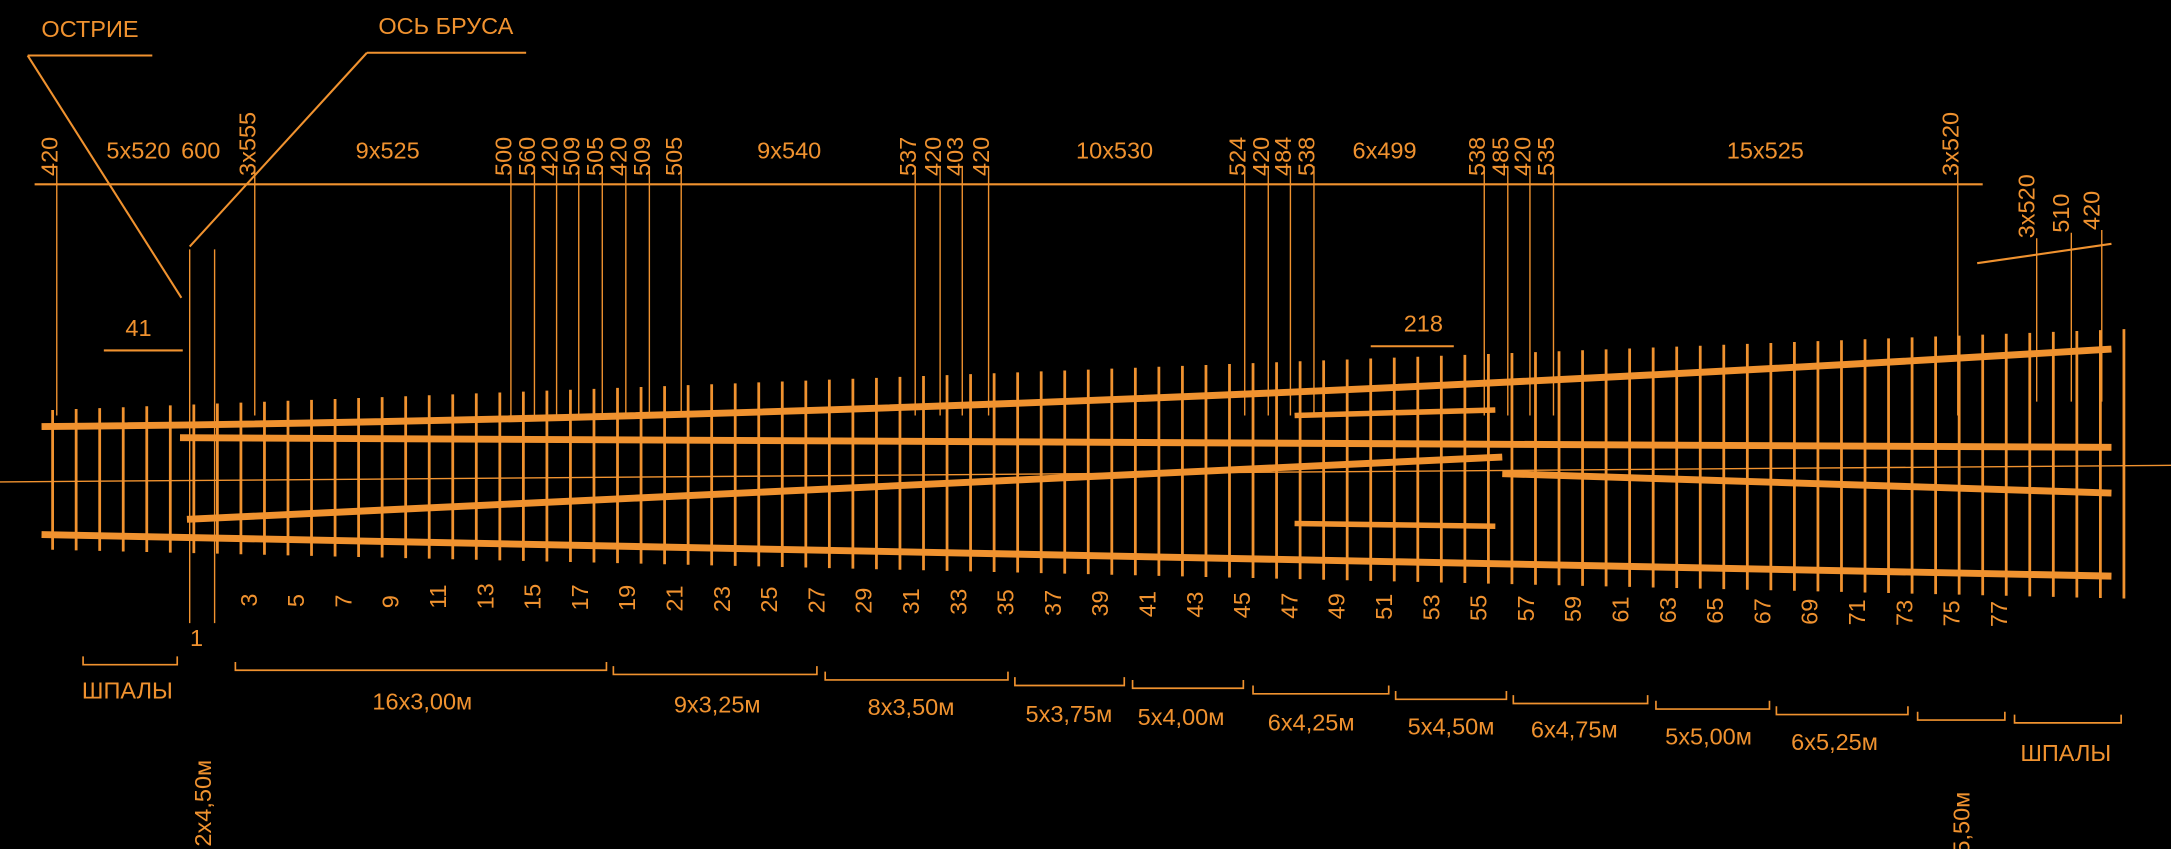 The height and width of the screenshot is (849, 2171). I want to click on sleeper-group: 5x4,00м, so click(1181, 717).